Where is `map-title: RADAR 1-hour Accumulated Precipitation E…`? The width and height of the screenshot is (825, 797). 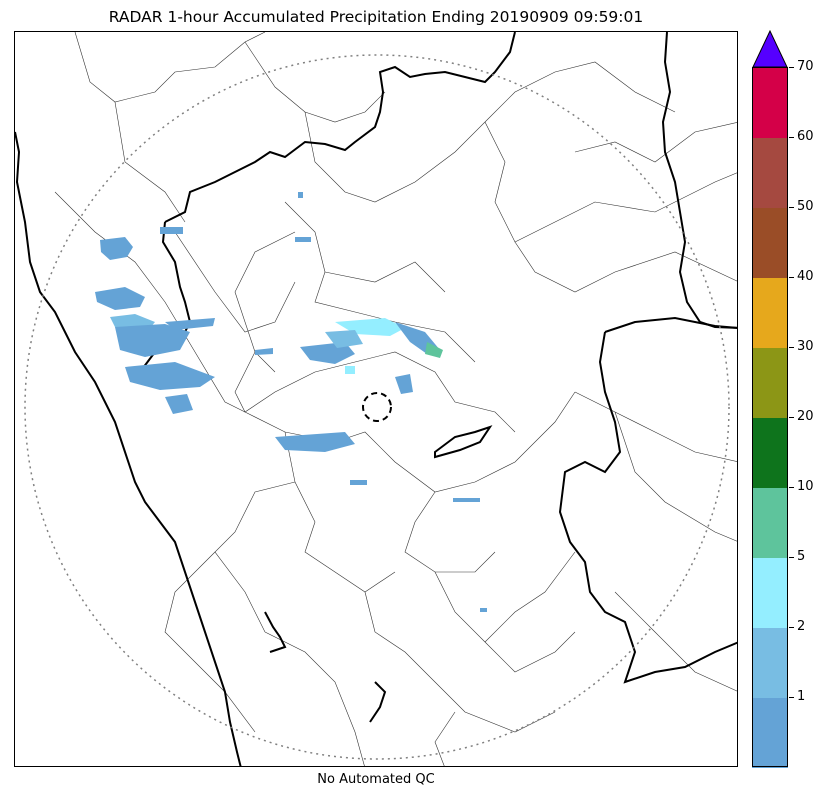 map-title: RADAR 1-hour Accumulated Precipitation E… is located at coordinates (376, 17).